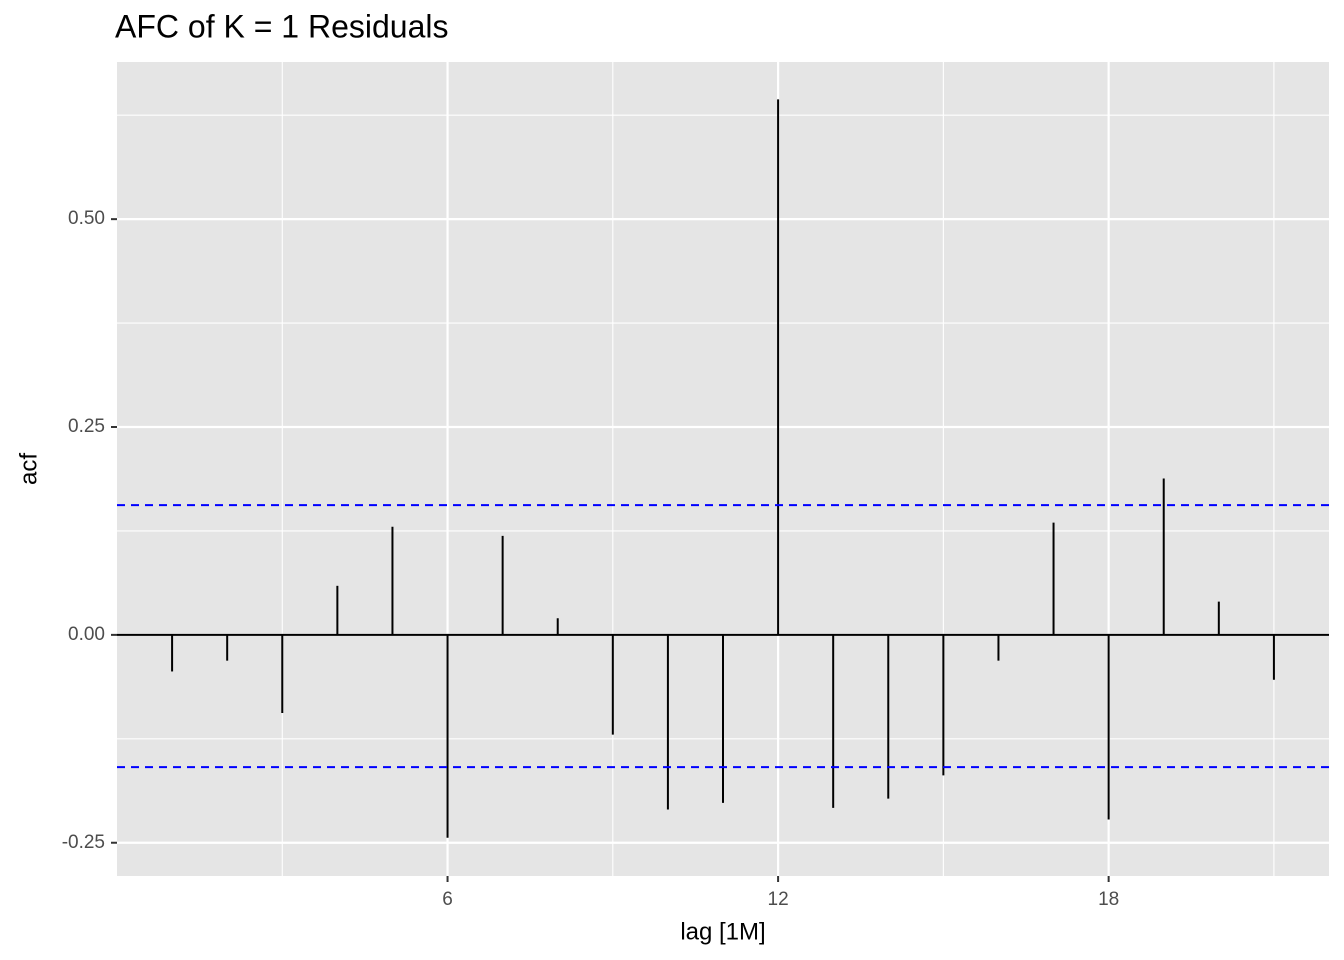  I want to click on y-tick-label: 0.50, so click(86, 218).